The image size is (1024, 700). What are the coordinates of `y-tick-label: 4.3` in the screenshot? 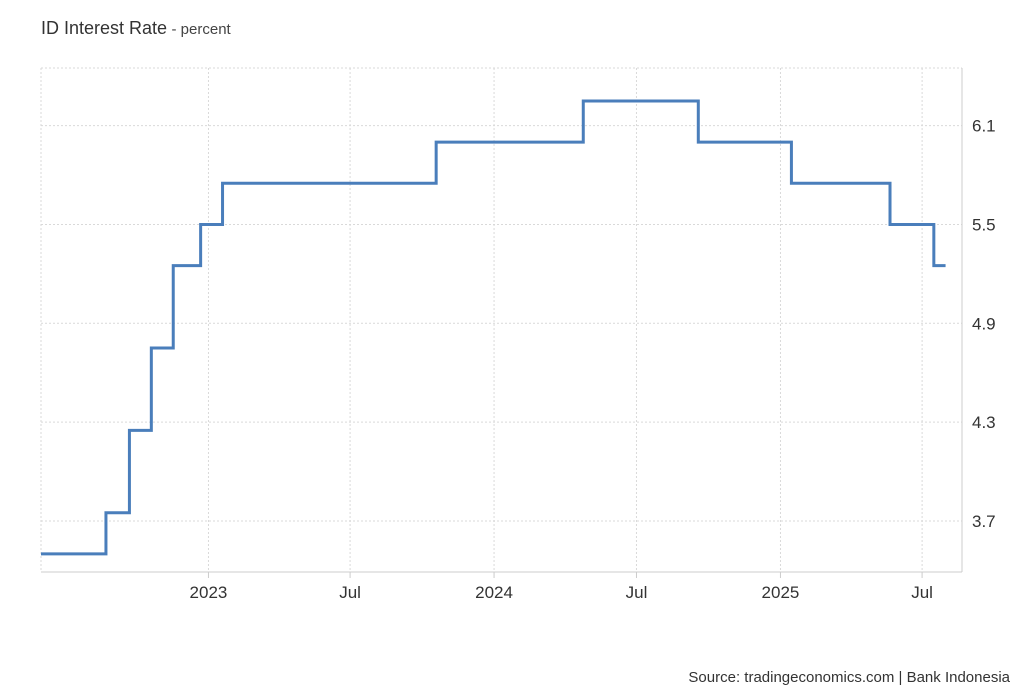 It's located at (984, 422).